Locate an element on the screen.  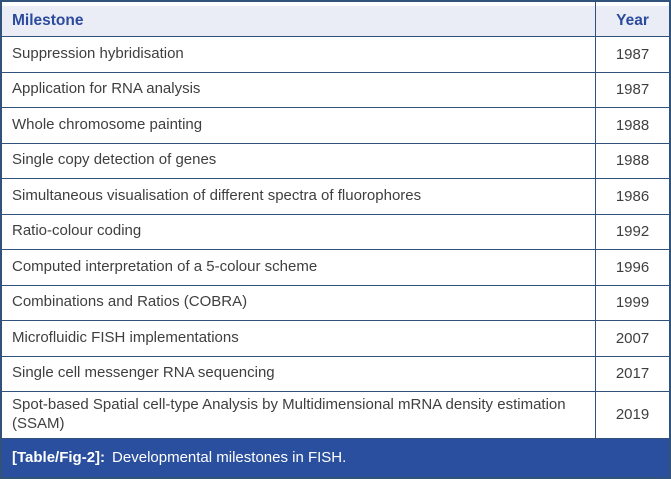
milestone-cell: Microfluidic FISH implementations is located at coordinates (125, 337).